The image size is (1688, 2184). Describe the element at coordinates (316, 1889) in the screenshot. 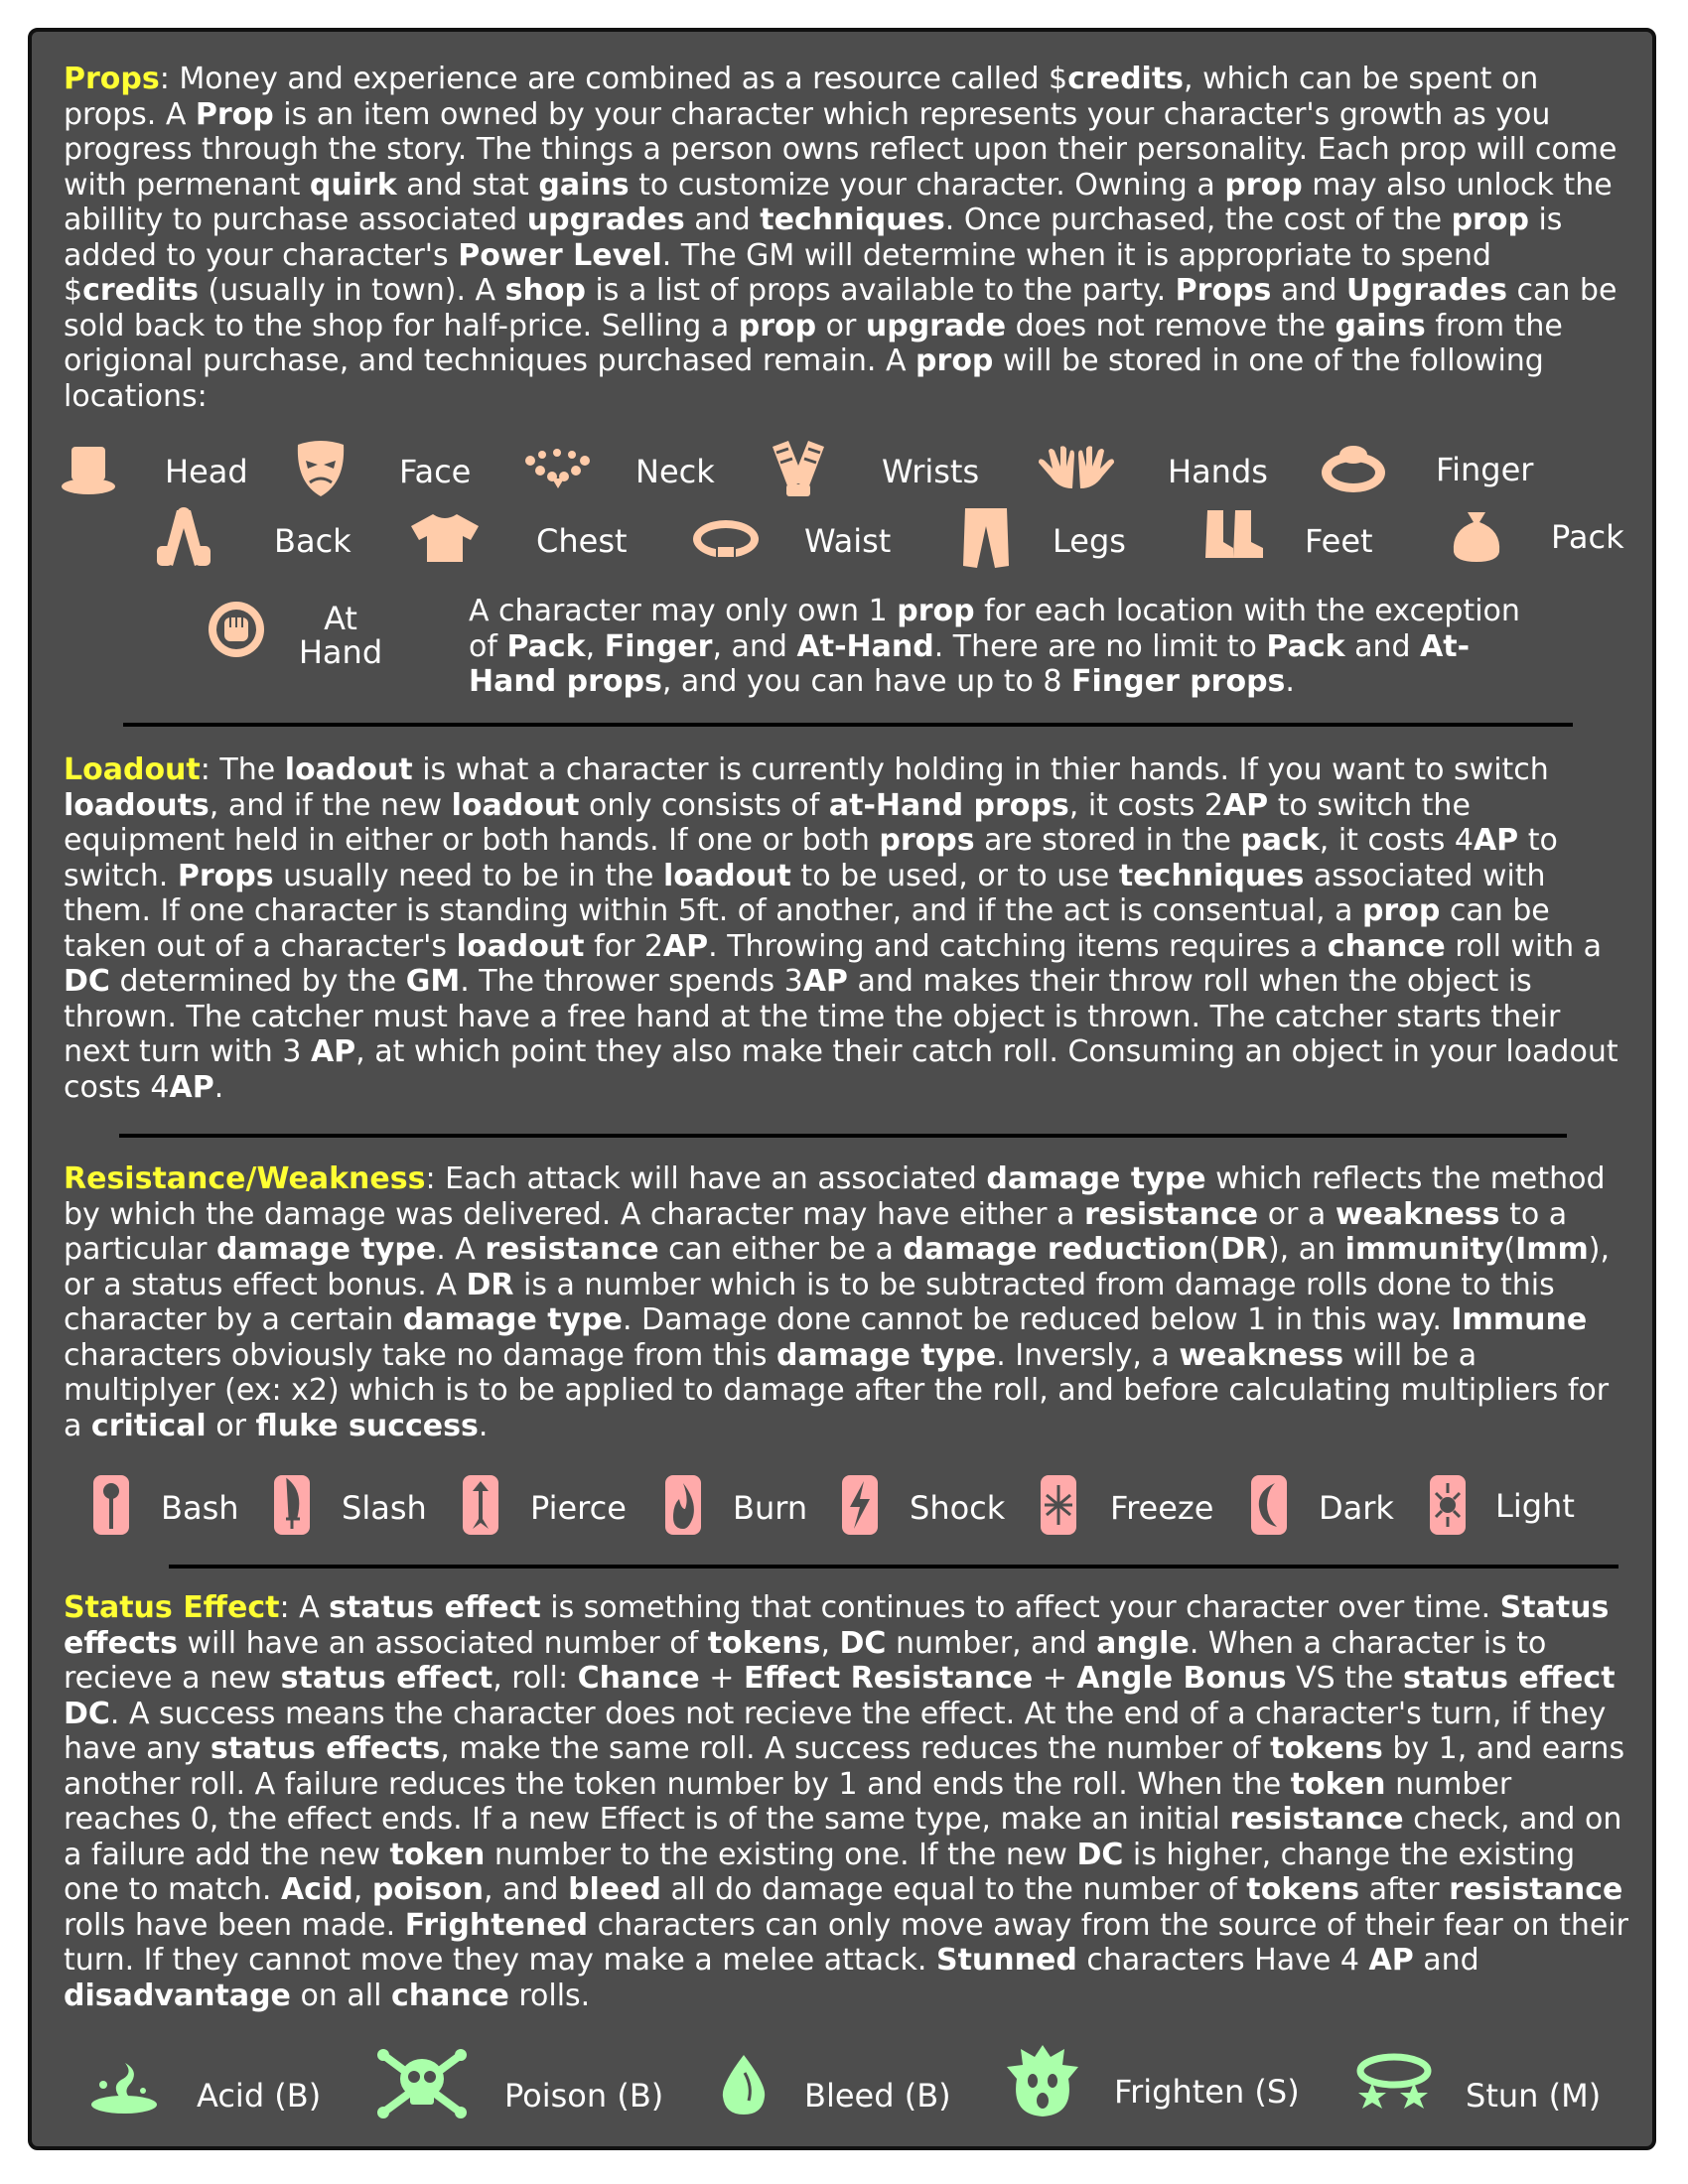

I see `bold-term: Acid` at that location.